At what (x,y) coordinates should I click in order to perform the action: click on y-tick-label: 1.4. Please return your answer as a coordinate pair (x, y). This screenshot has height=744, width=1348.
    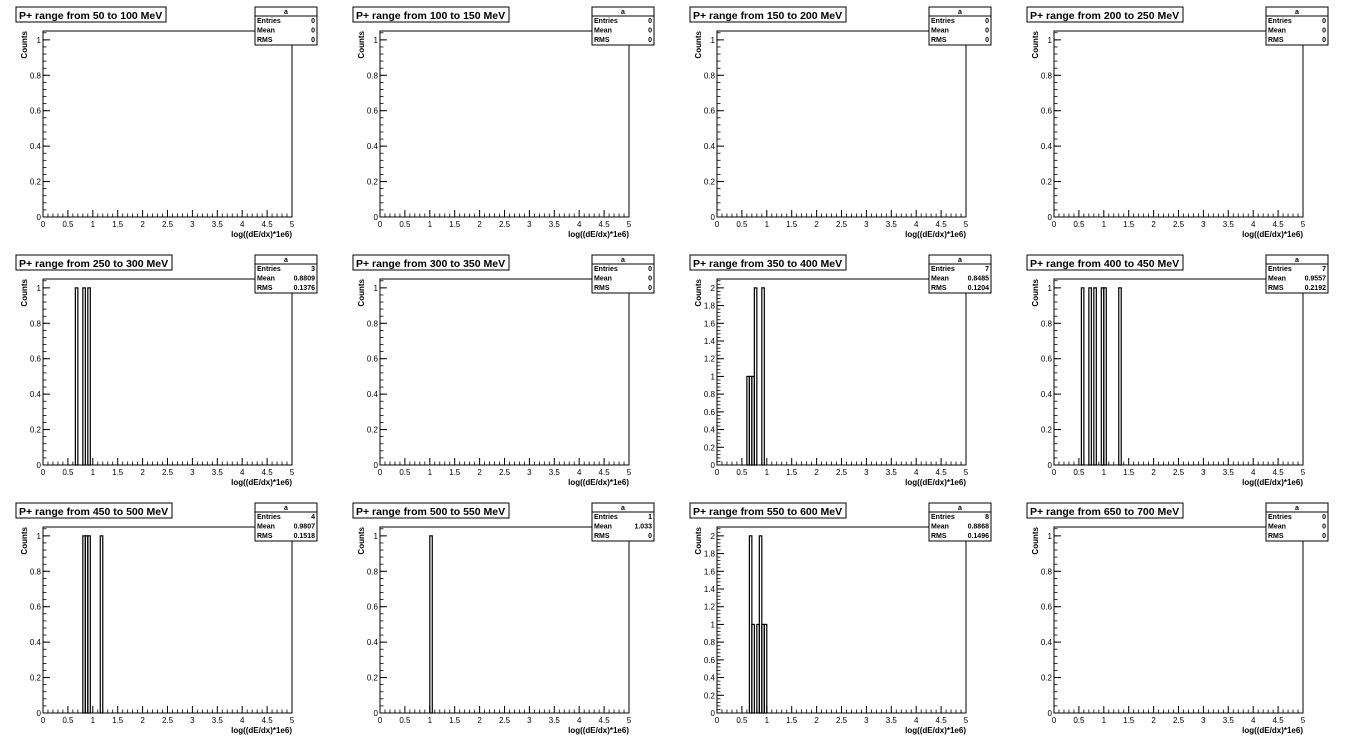
    Looking at the image, I should click on (710, 589).